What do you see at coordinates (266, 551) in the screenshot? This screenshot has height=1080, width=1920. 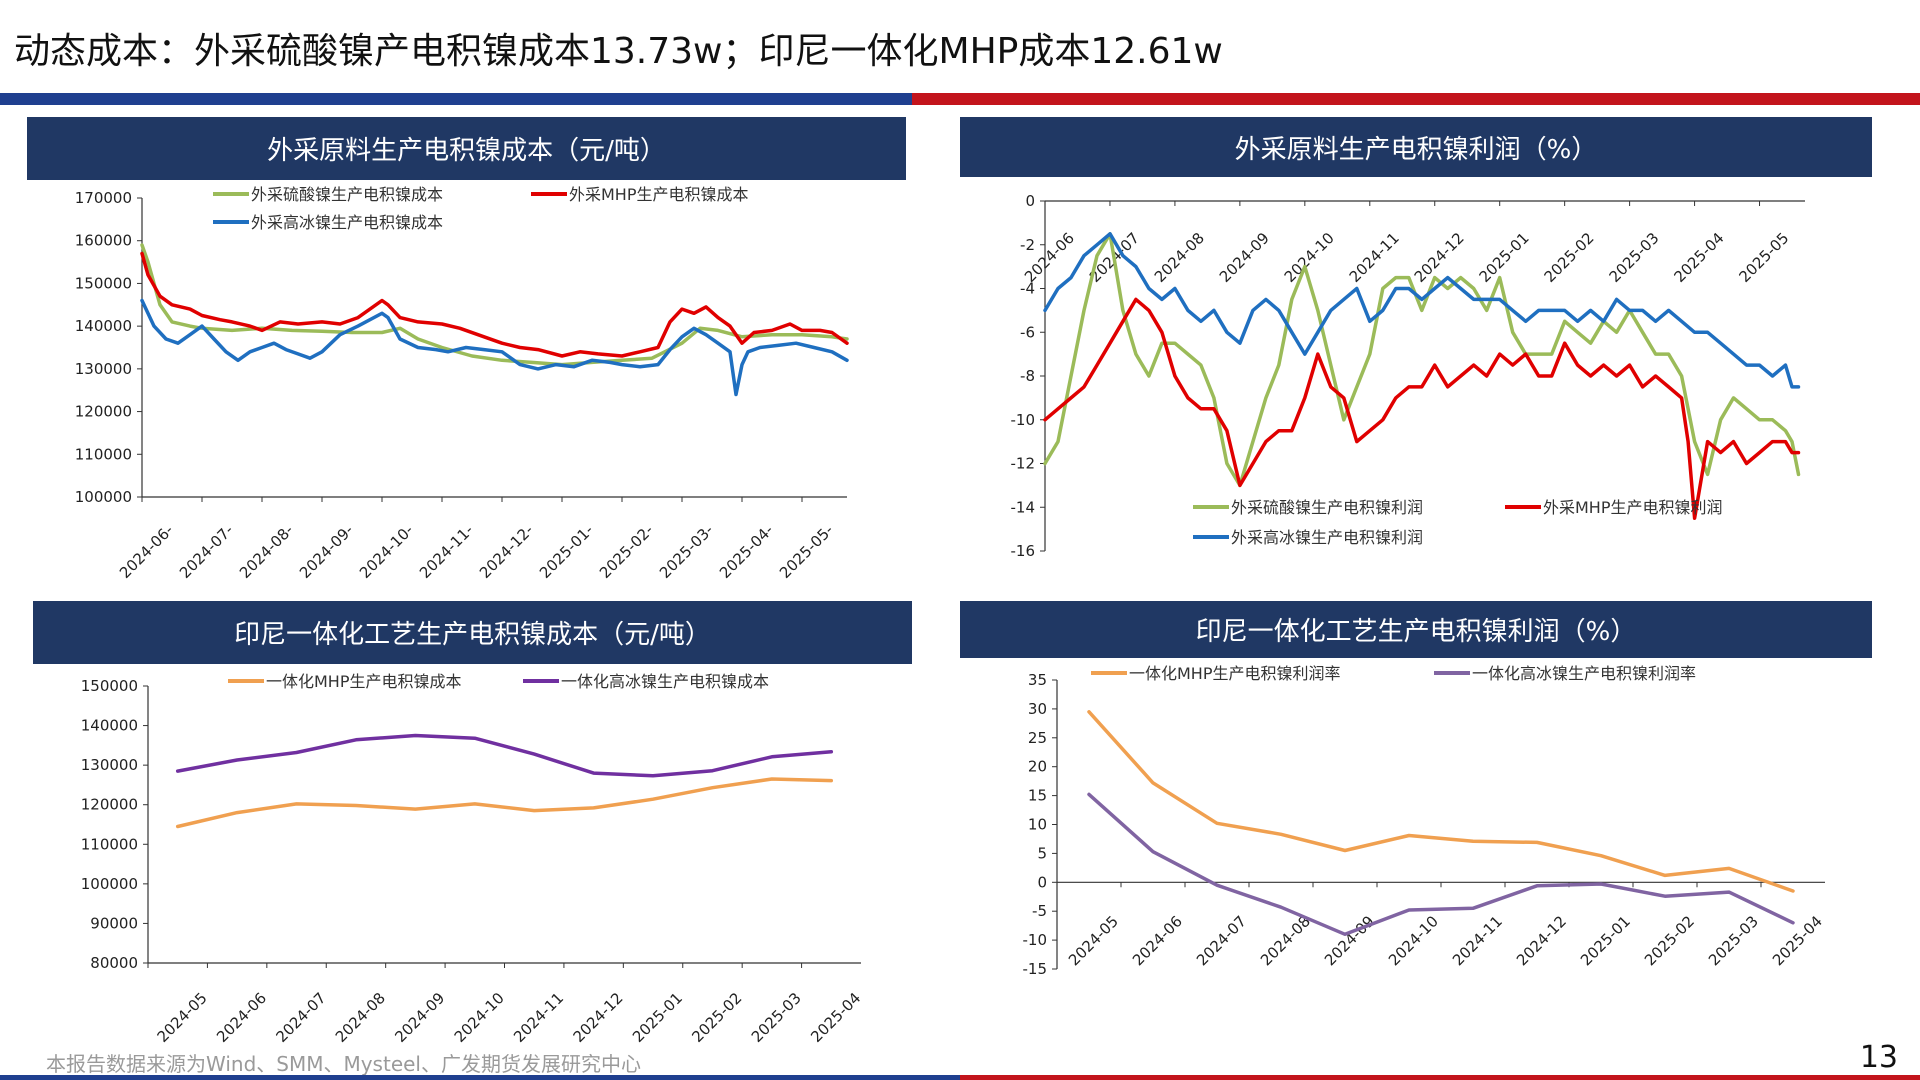 I see `x-tick-label: 2024-08-` at bounding box center [266, 551].